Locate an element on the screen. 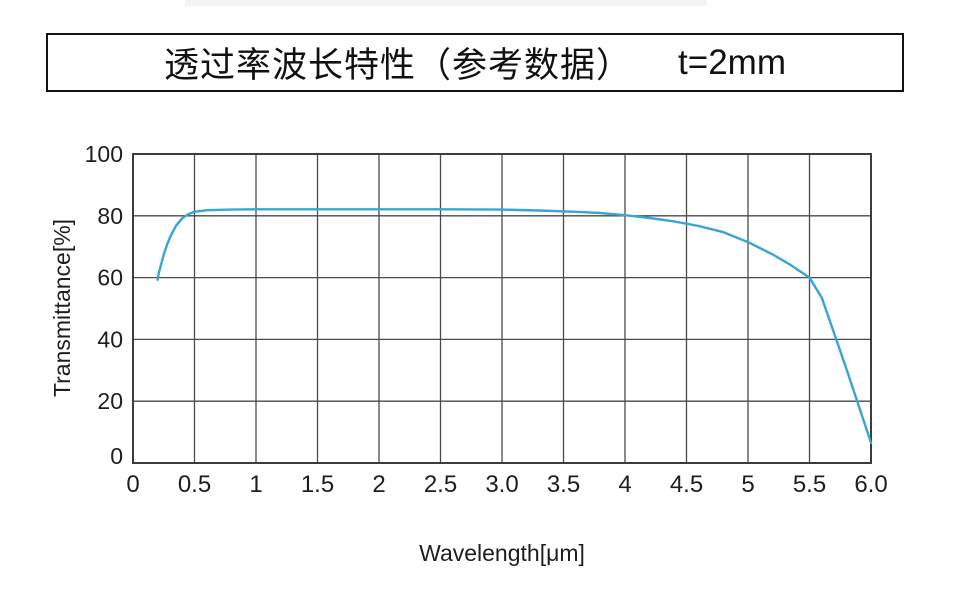 This screenshot has width=958, height=594. x-tick-label: 3.5 is located at coordinates (563, 484).